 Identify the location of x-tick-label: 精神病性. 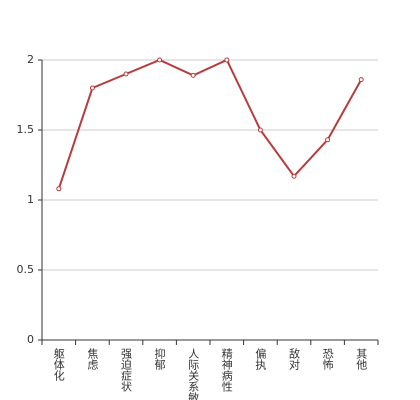
(226, 370).